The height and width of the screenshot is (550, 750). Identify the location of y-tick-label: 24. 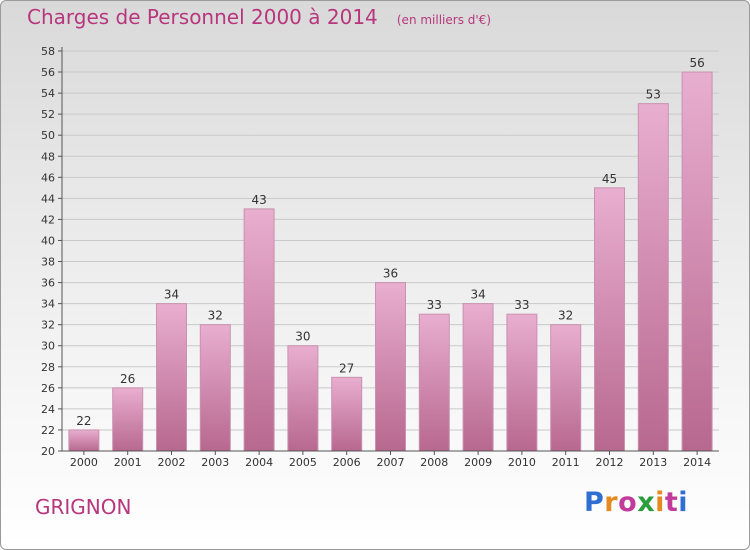
(48, 409).